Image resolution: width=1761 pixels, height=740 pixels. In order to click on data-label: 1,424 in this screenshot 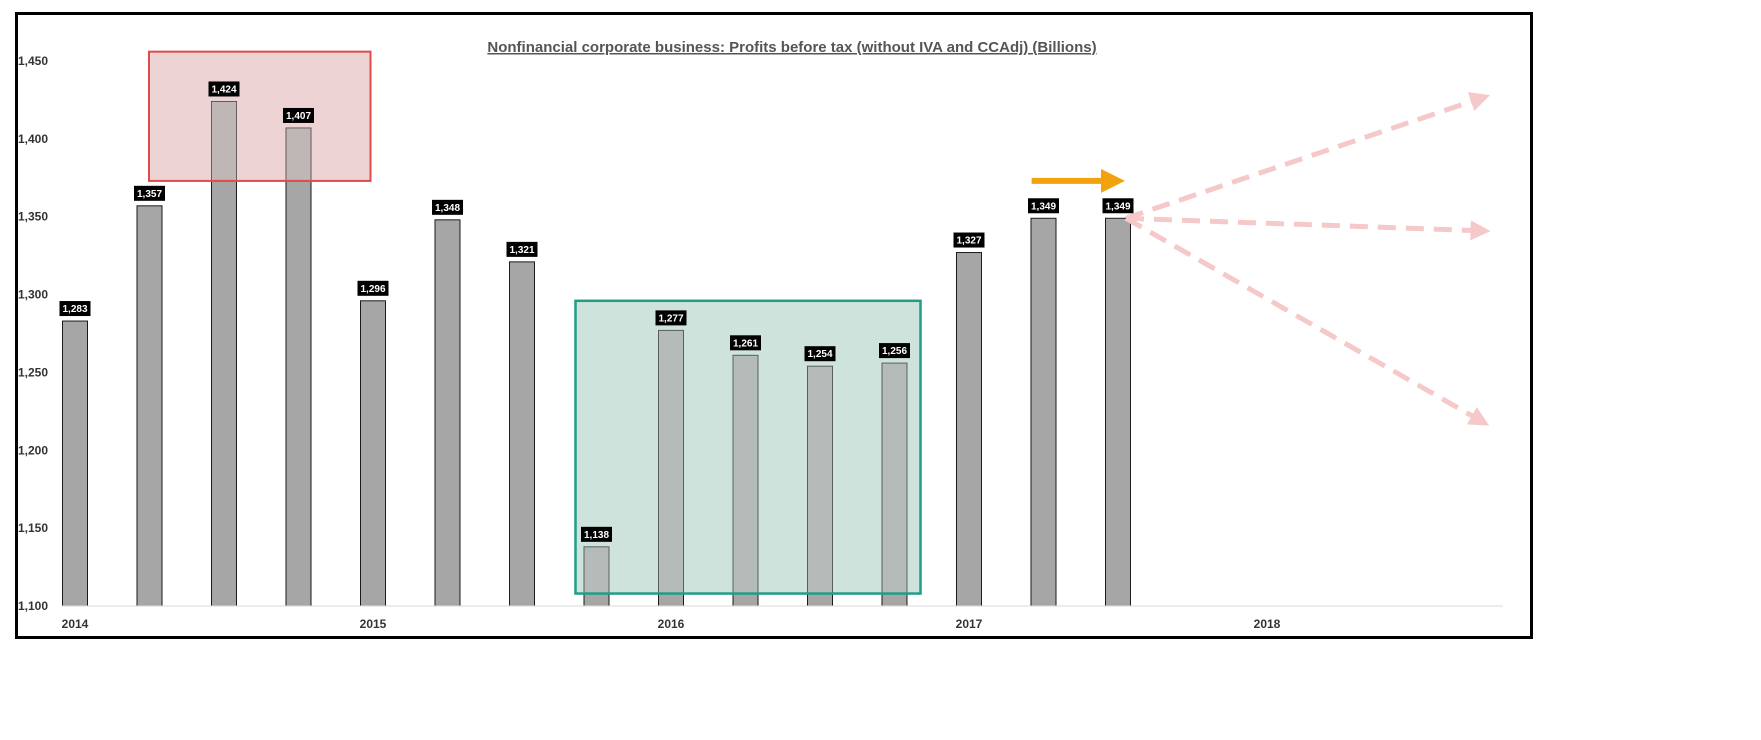, I will do `click(223, 89)`.